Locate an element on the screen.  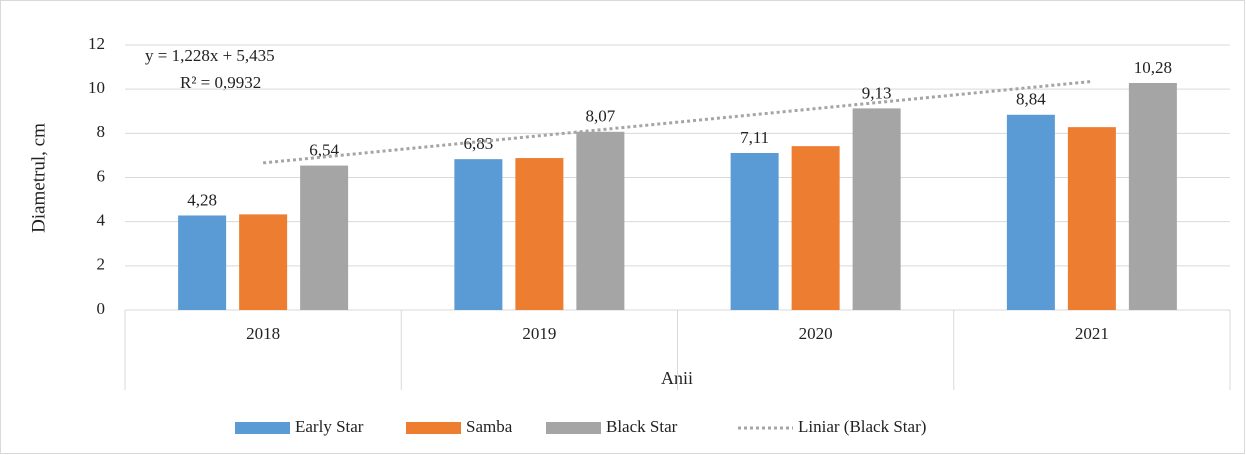
x-tick-label: 2018 is located at coordinates (263, 333).